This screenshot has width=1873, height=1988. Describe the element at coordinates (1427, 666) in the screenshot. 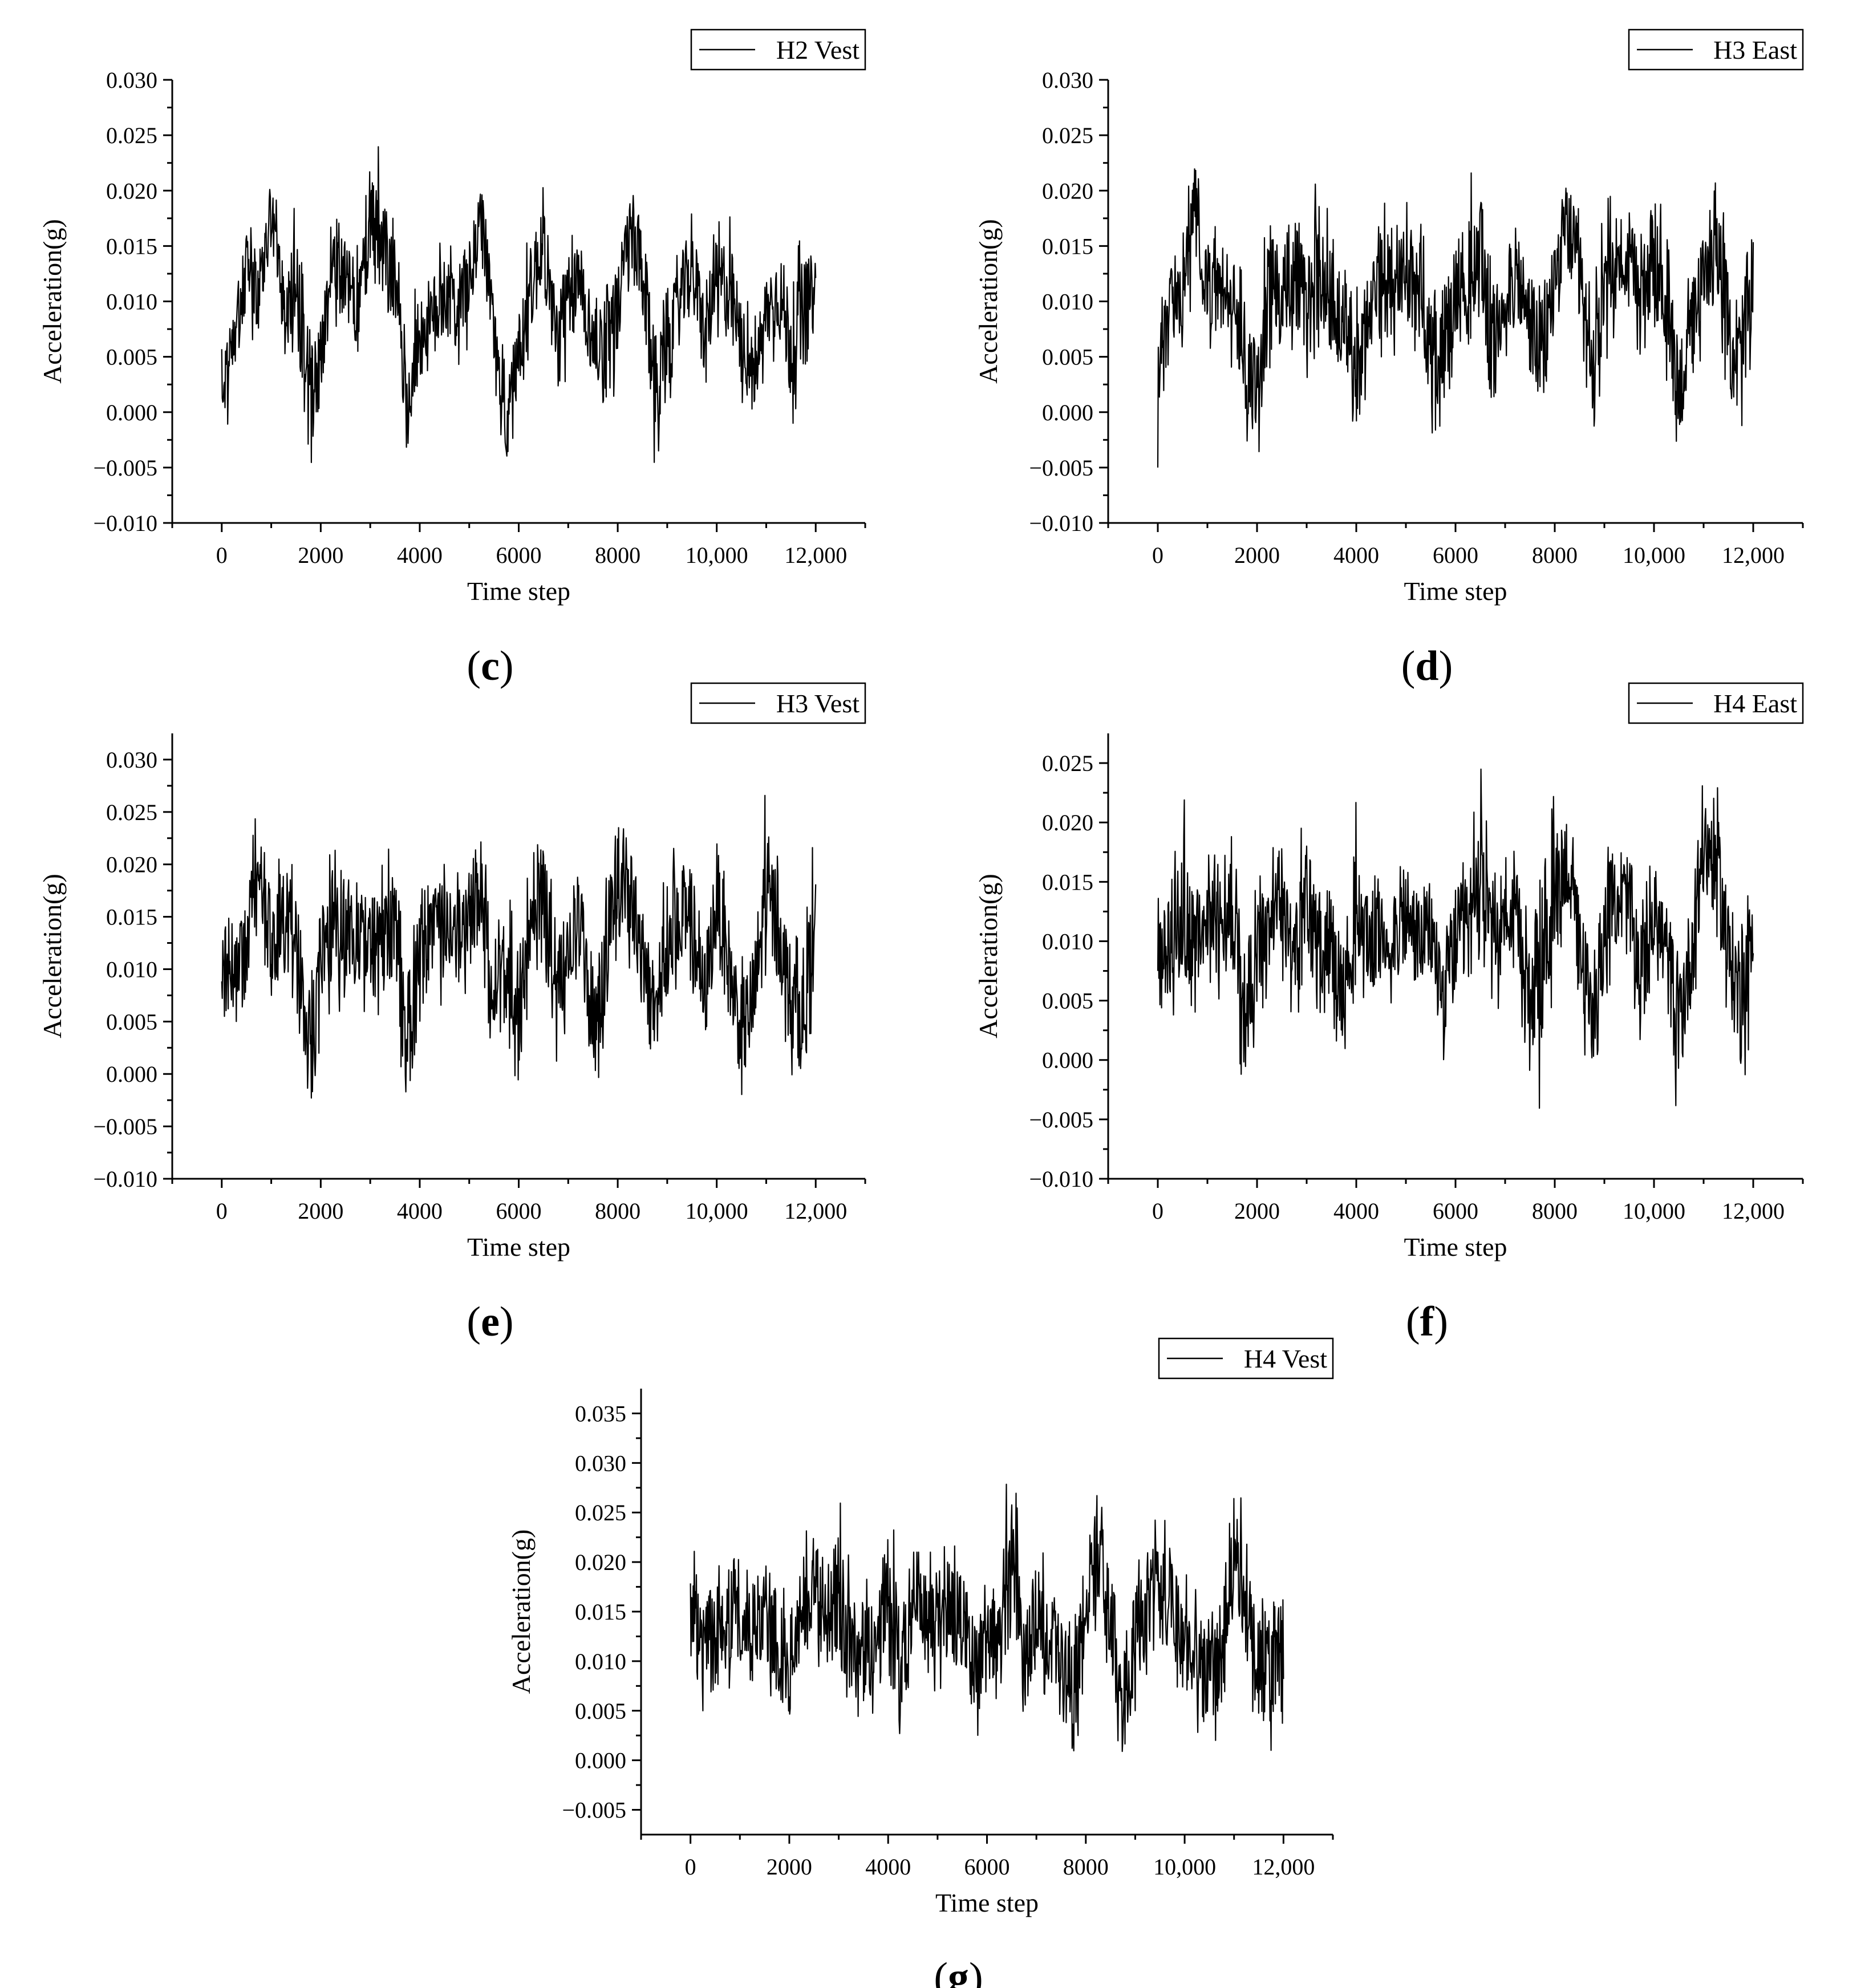

I see `panel-label: (d)` at that location.